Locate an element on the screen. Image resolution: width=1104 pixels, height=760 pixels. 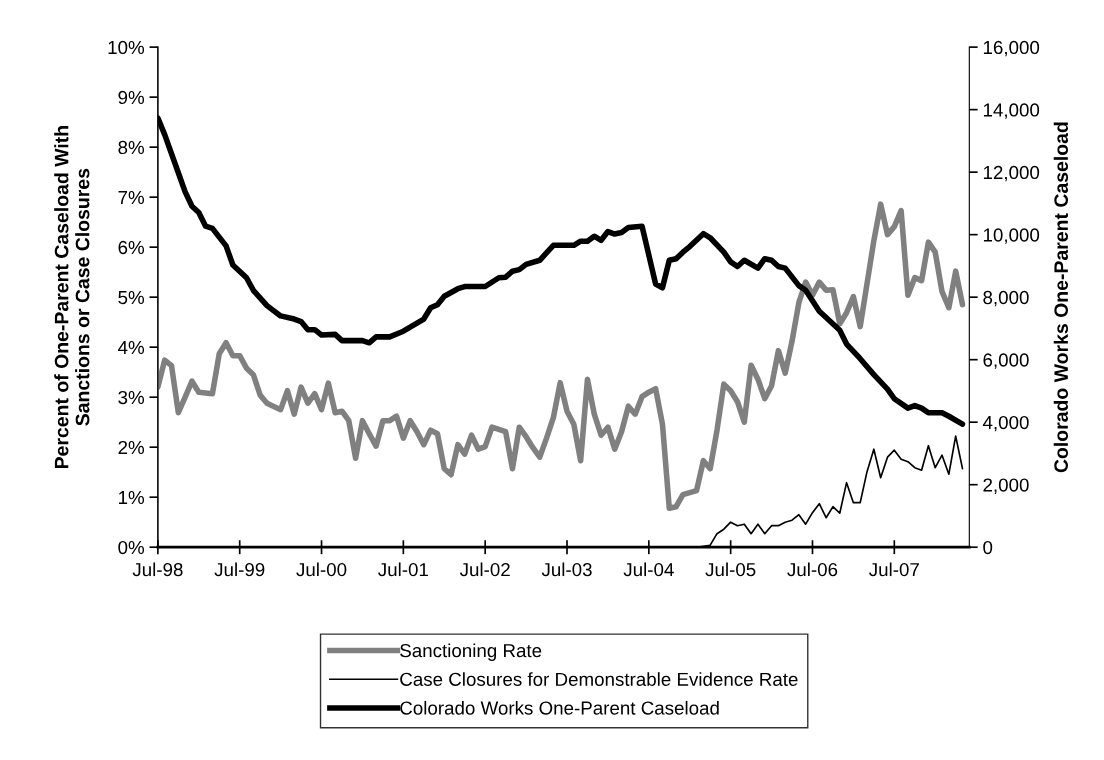
legend-label: Sanctioning Rate is located at coordinates (471, 652).